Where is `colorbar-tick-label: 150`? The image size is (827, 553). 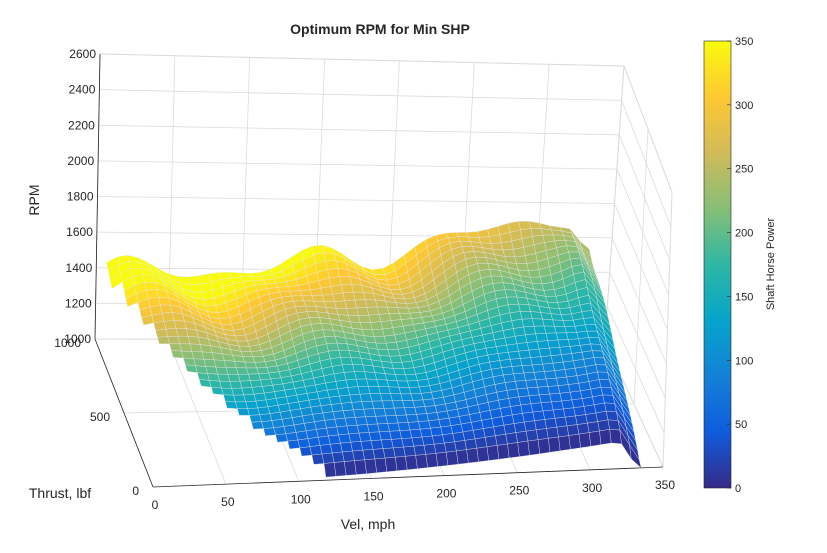 colorbar-tick-label: 150 is located at coordinates (744, 297).